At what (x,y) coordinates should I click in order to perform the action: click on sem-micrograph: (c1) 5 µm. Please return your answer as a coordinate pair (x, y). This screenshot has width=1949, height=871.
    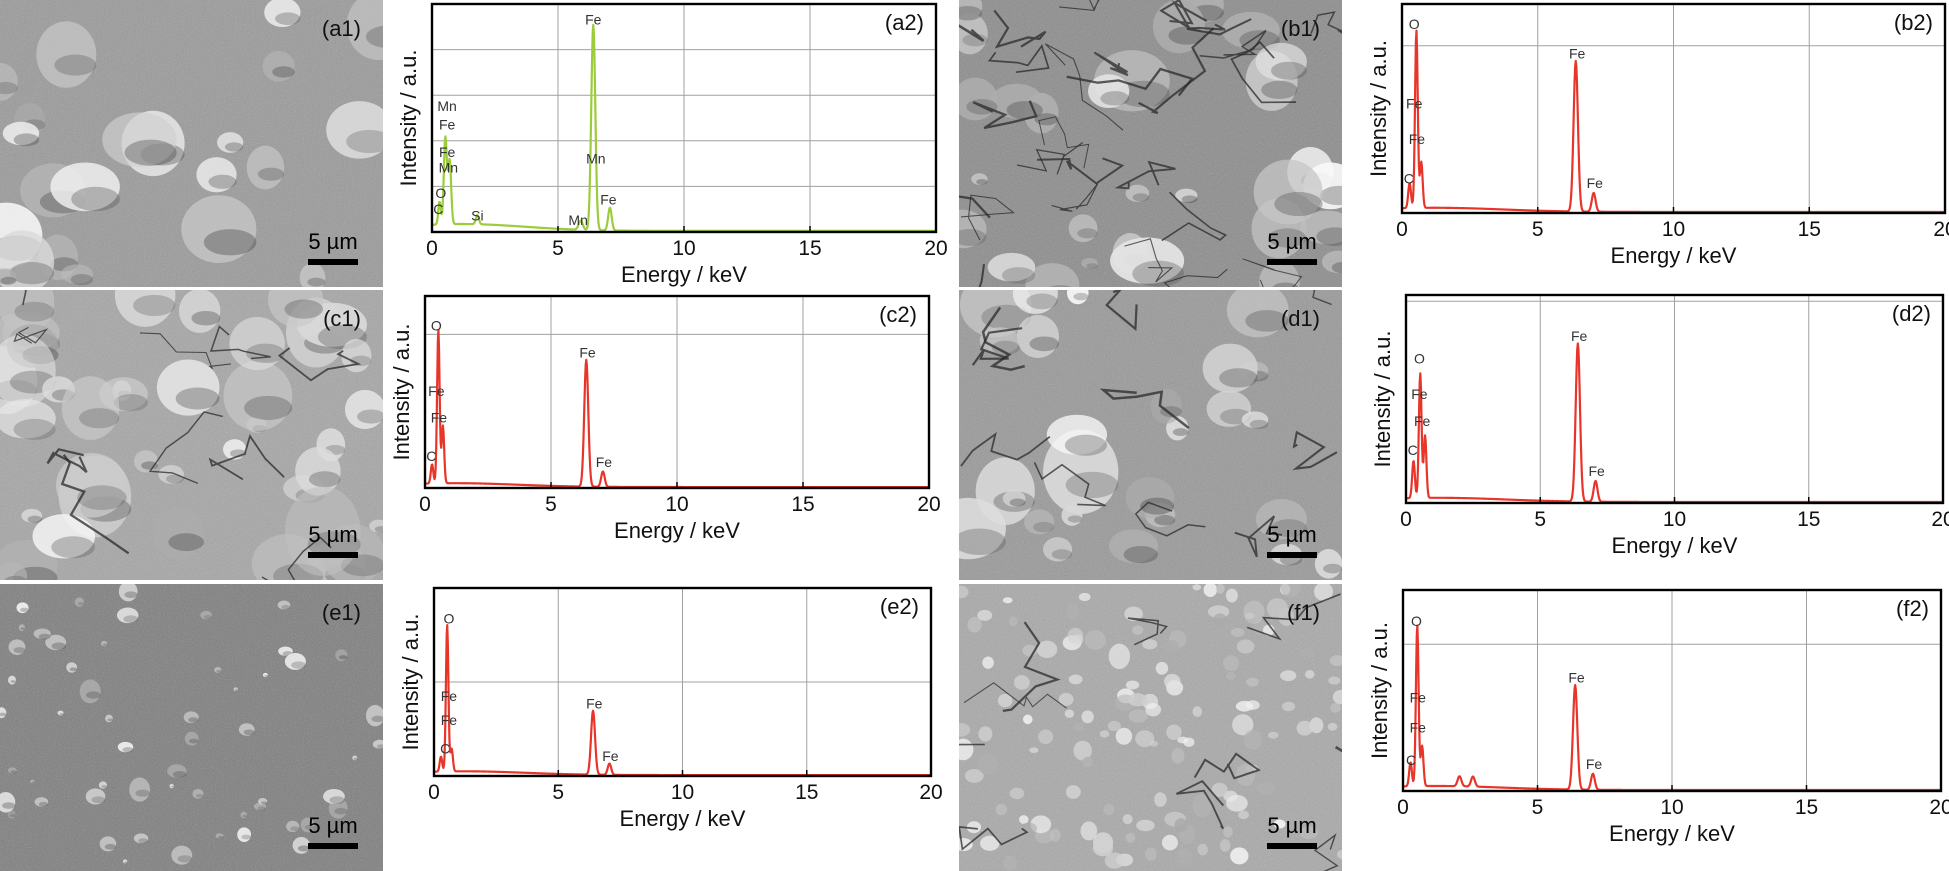
    Looking at the image, I should click on (191, 435).